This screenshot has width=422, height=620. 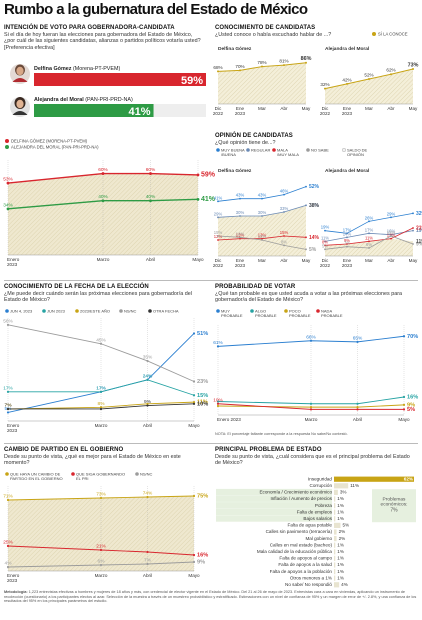 I want to click on opinion-legend-label: /MUY MALA, so click(x=288, y=154).